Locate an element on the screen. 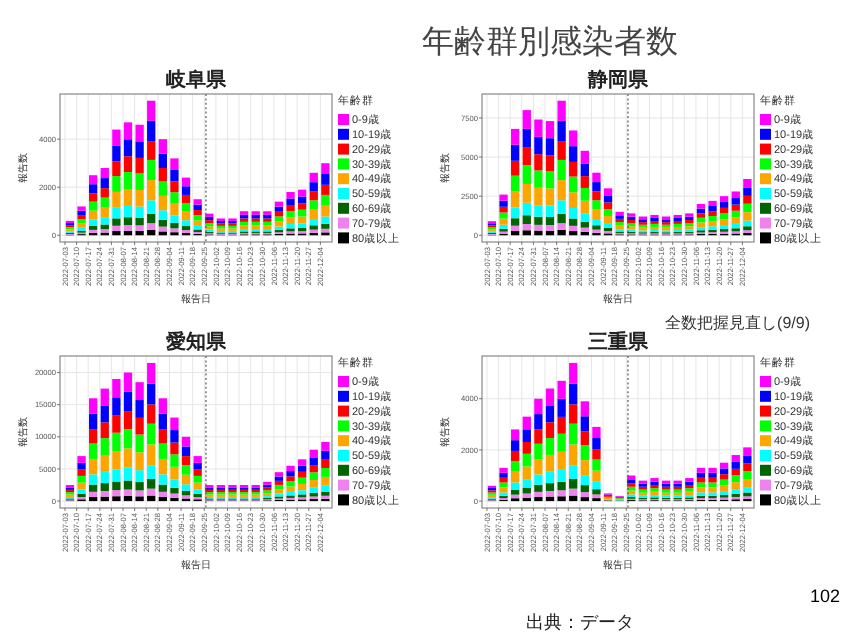 This screenshot has height=640, width=854. chart-title: 三重県 is located at coordinates (619, 342).